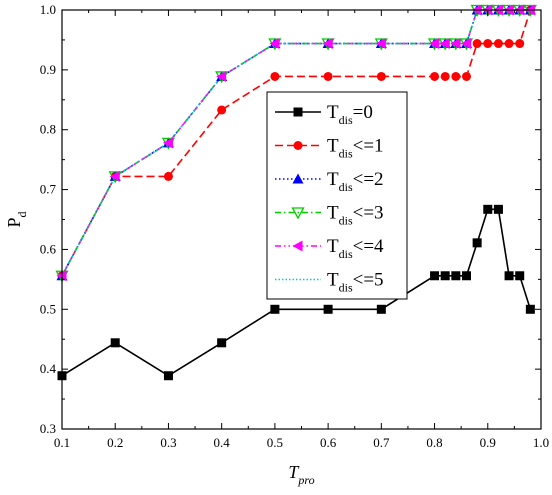 The height and width of the screenshot is (495, 552). Describe the element at coordinates (62, 442) in the screenshot. I see `x-tick-label: 0.1` at that location.